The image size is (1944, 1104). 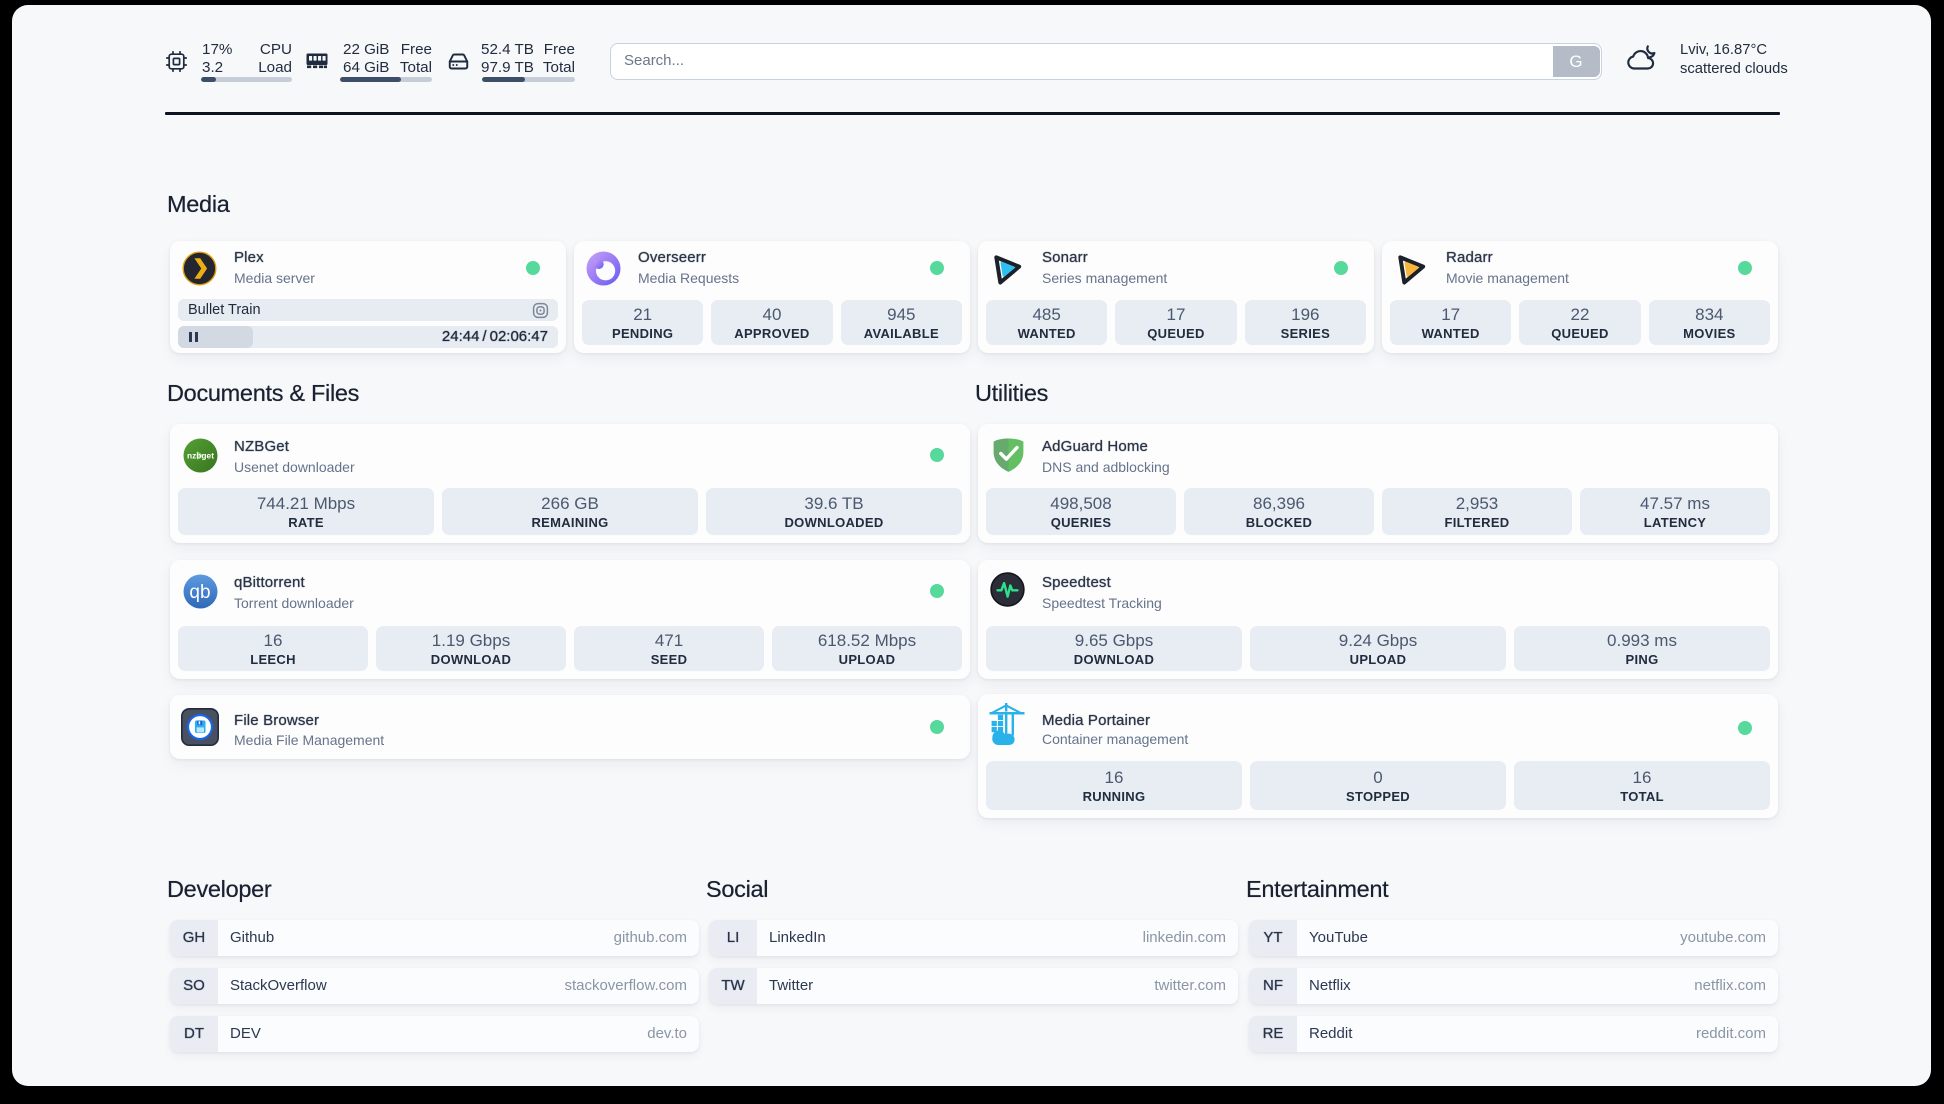 What do you see at coordinates (199, 592) in the screenshot?
I see `svg-text: qb` at bounding box center [199, 592].